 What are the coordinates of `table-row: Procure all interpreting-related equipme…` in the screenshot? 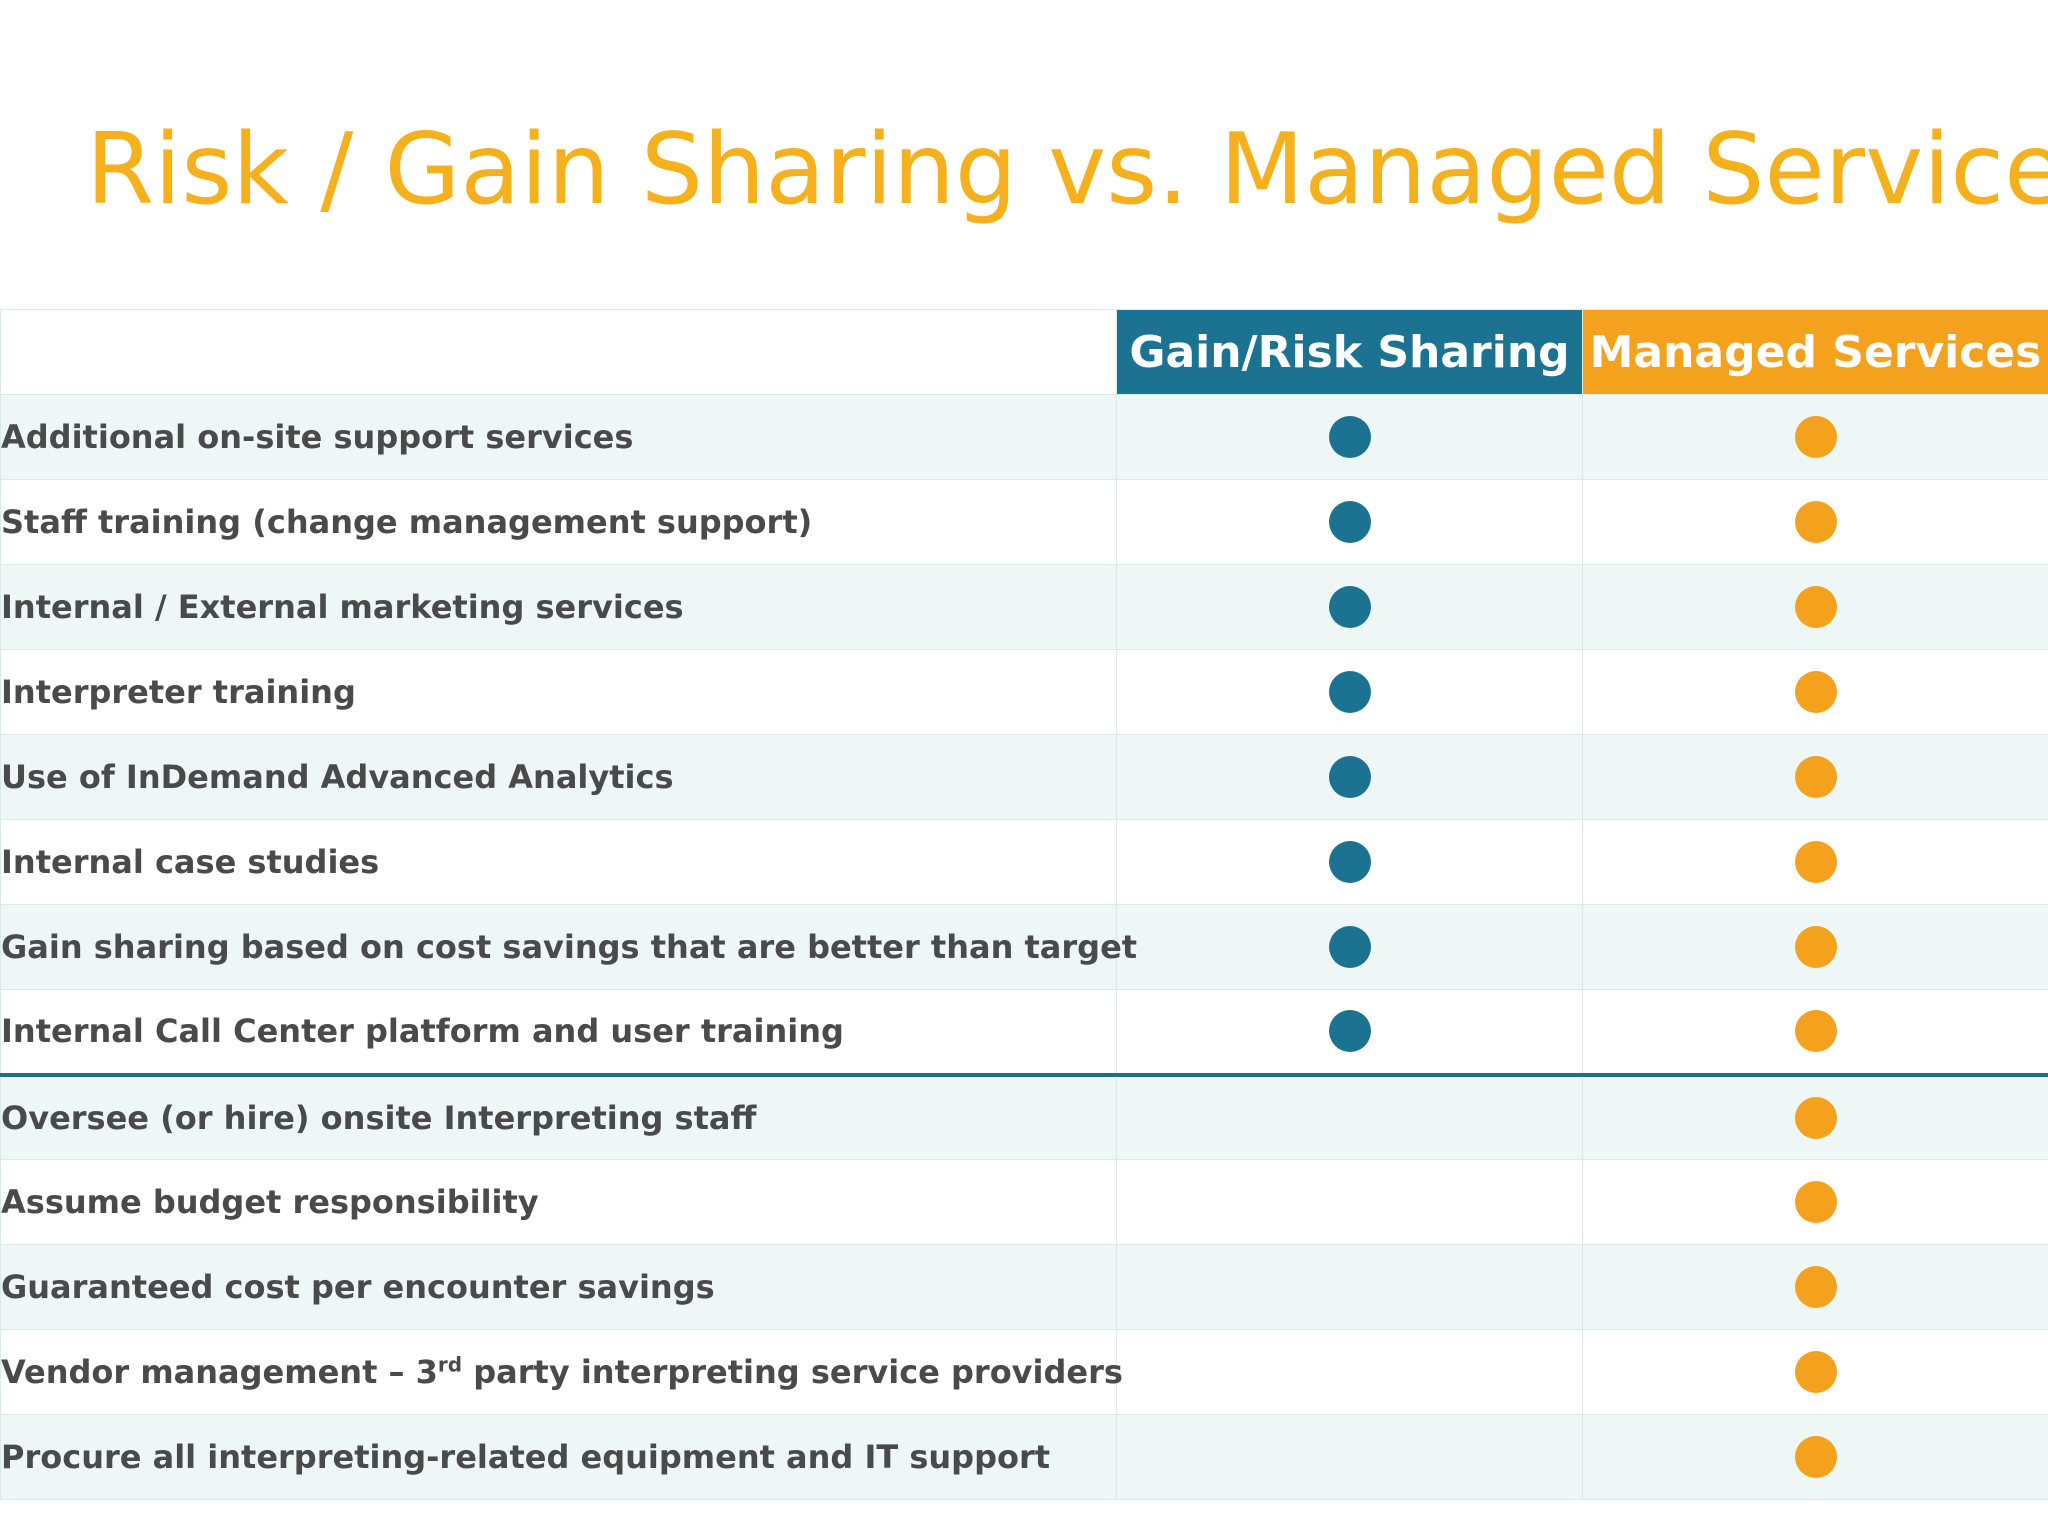 It's located at (1024, 1457).